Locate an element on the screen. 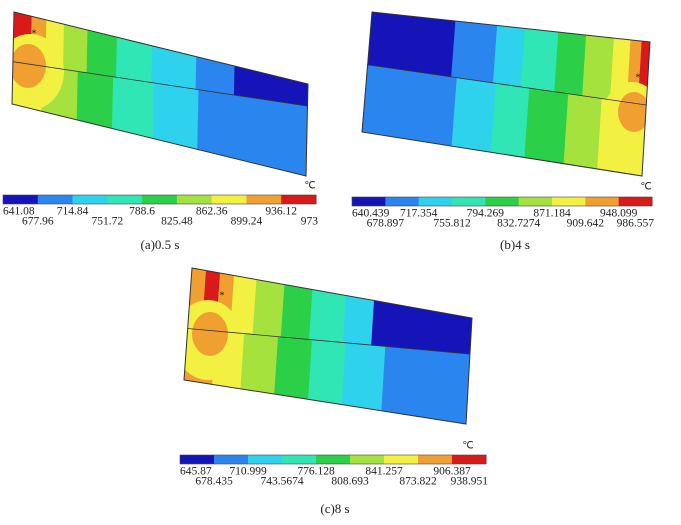 The height and width of the screenshot is (525, 681). legend-label: 776.128 is located at coordinates (316, 472).